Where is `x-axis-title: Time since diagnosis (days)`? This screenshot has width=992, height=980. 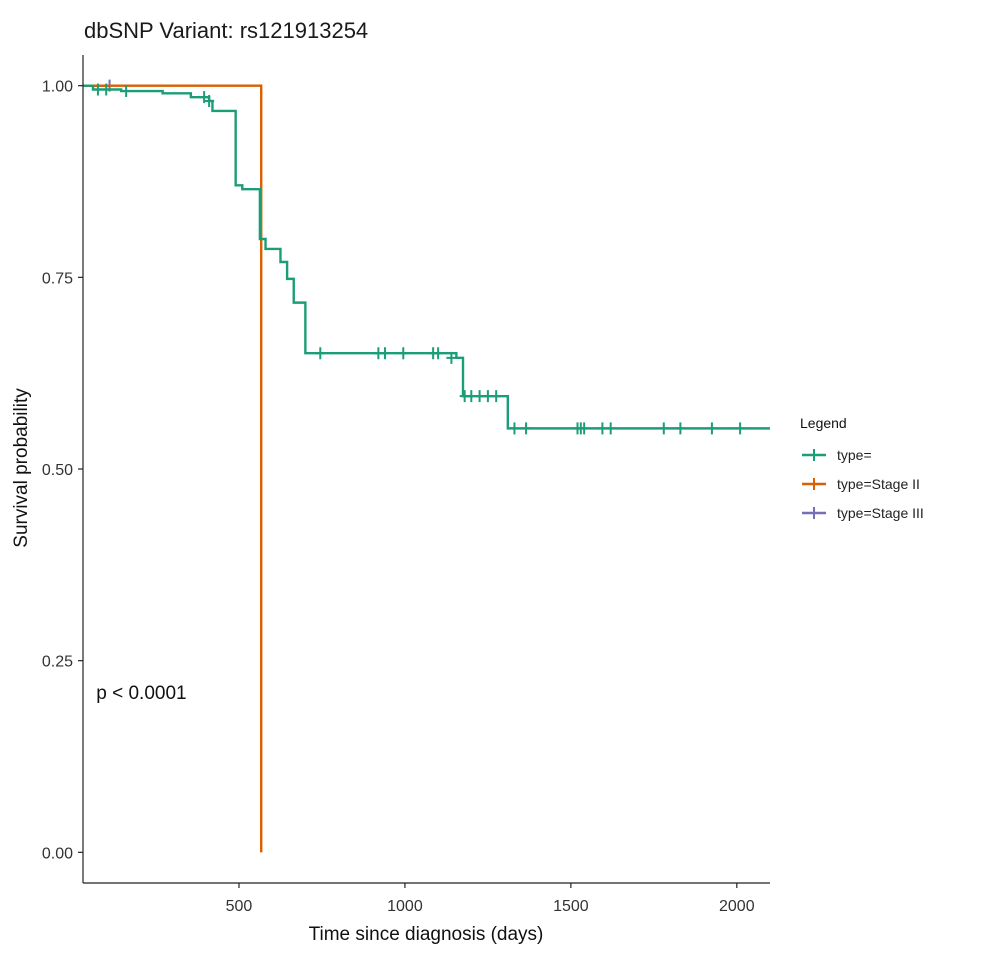 x-axis-title: Time since diagnosis (days) is located at coordinates (426, 934).